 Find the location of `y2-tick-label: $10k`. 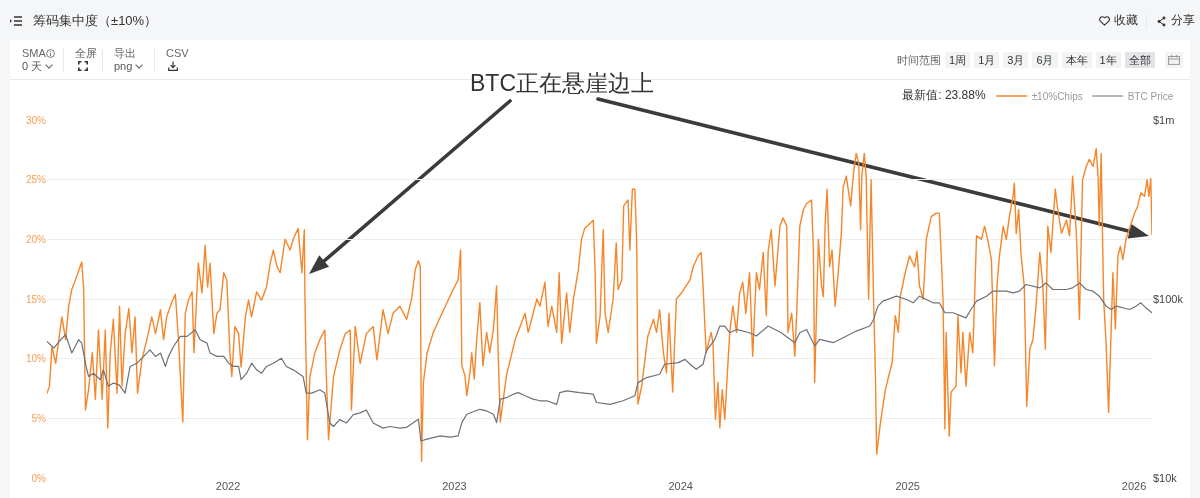

y2-tick-label: $10k is located at coordinates (1165, 477).